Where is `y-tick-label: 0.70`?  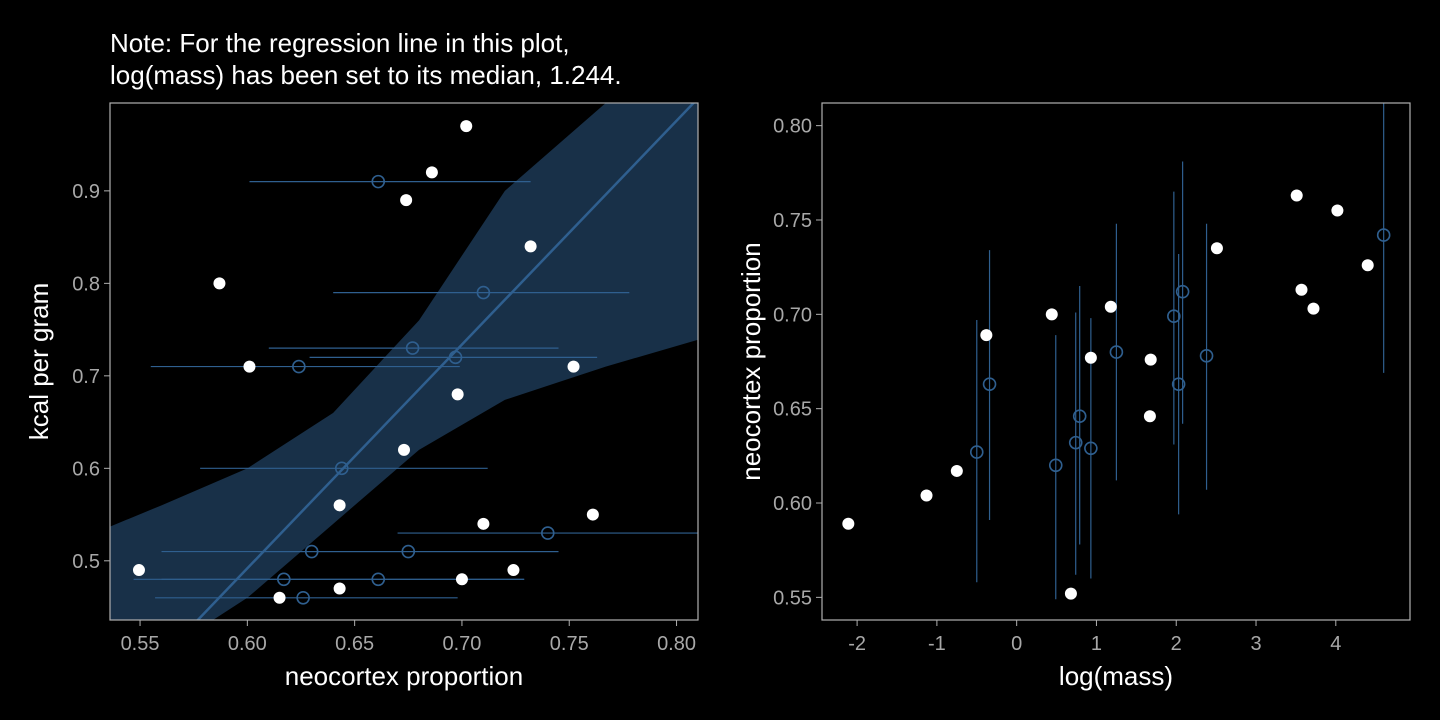
y-tick-label: 0.70 is located at coordinates (792, 315).